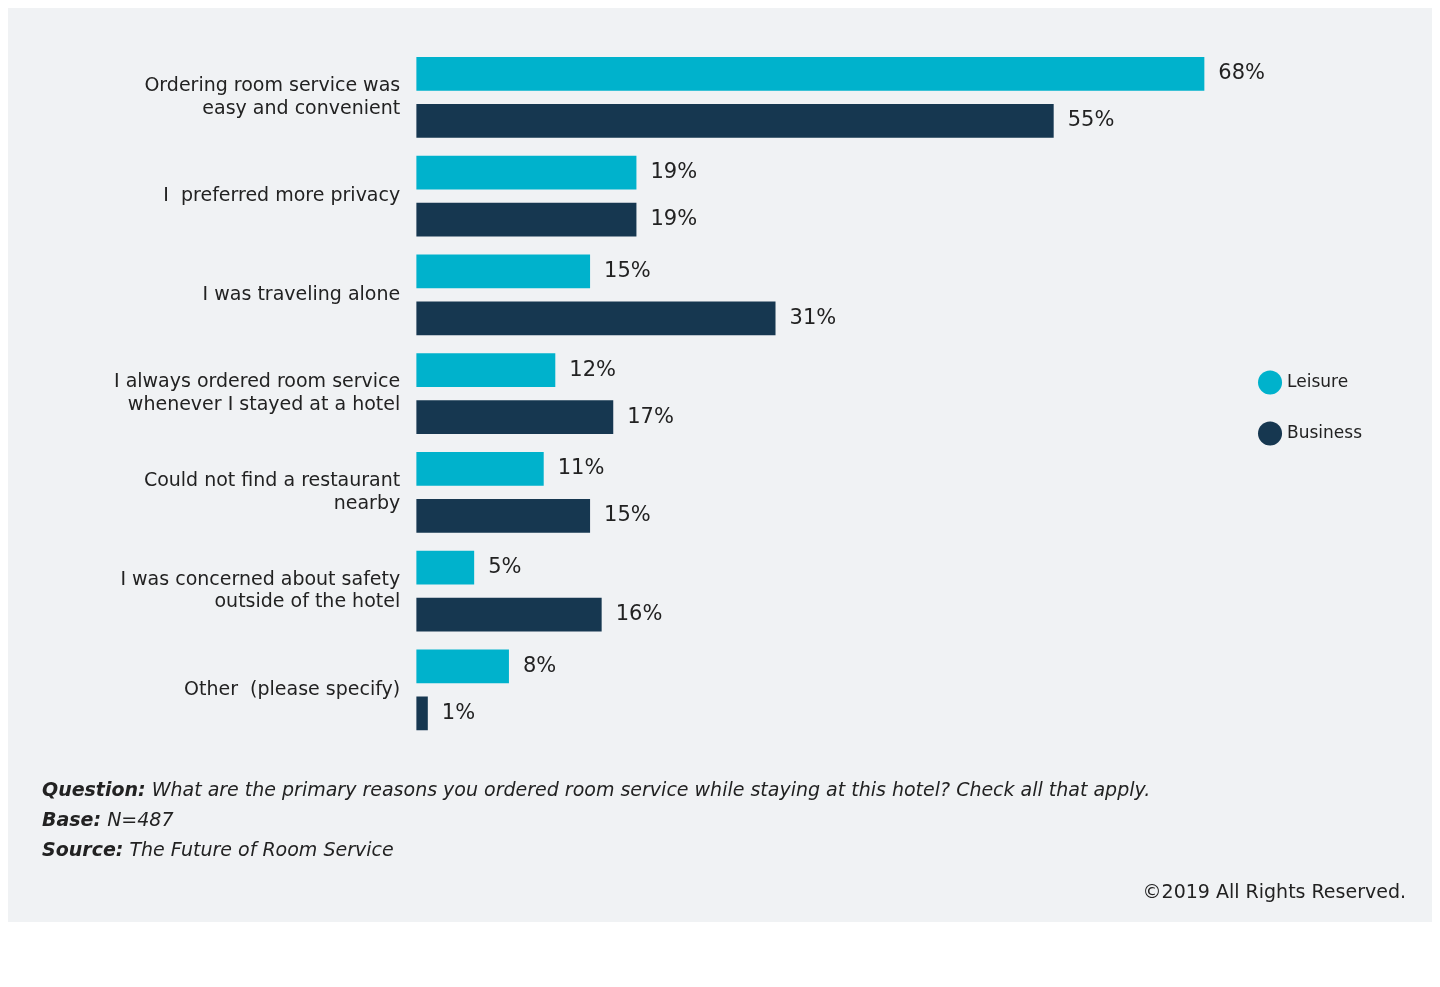  I want to click on data-label: 11%, so click(581, 467).